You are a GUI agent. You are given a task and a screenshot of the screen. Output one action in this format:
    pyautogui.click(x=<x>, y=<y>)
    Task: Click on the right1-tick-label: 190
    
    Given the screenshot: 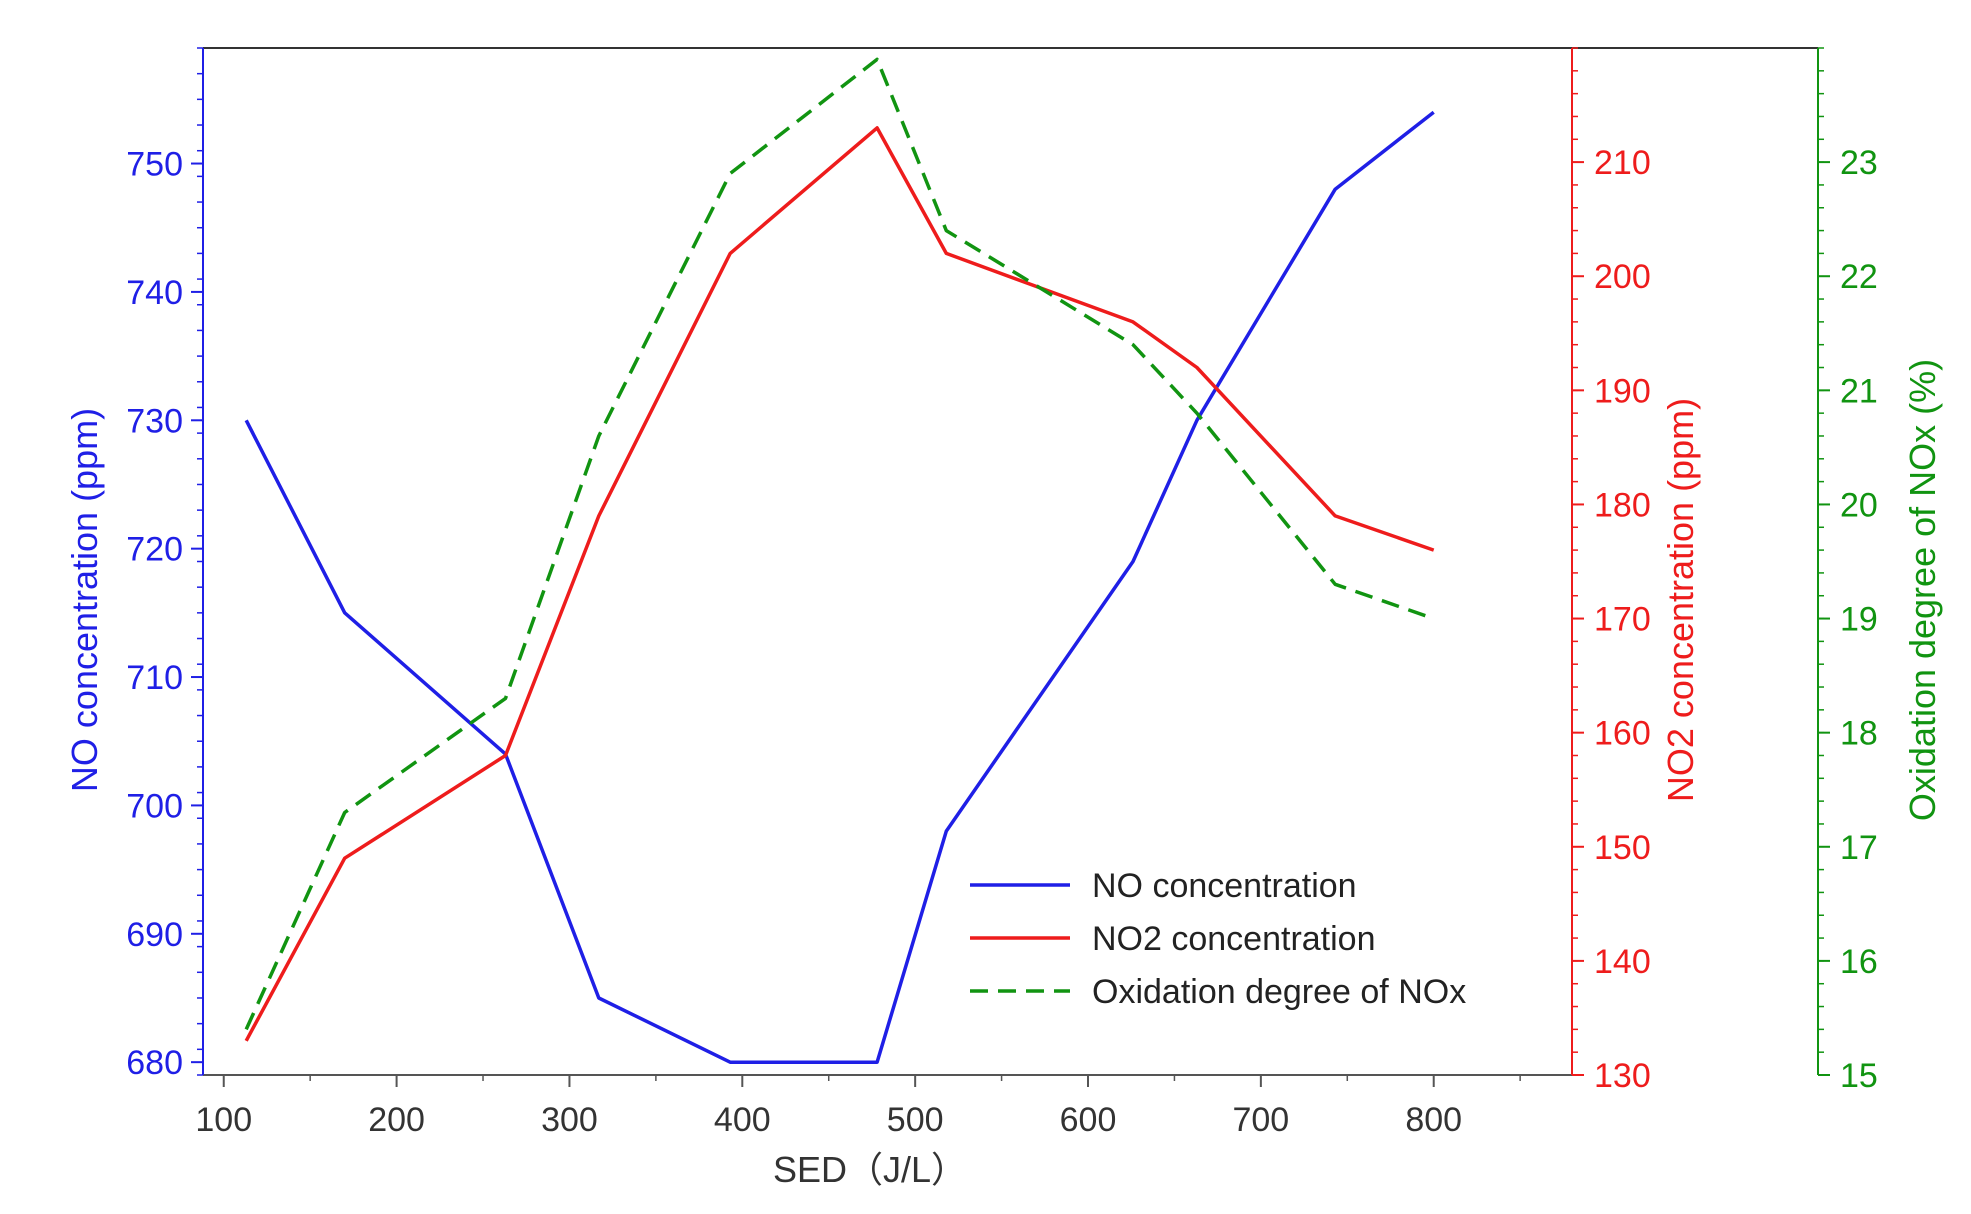 What is the action you would take?
    pyautogui.click(x=1622, y=391)
    